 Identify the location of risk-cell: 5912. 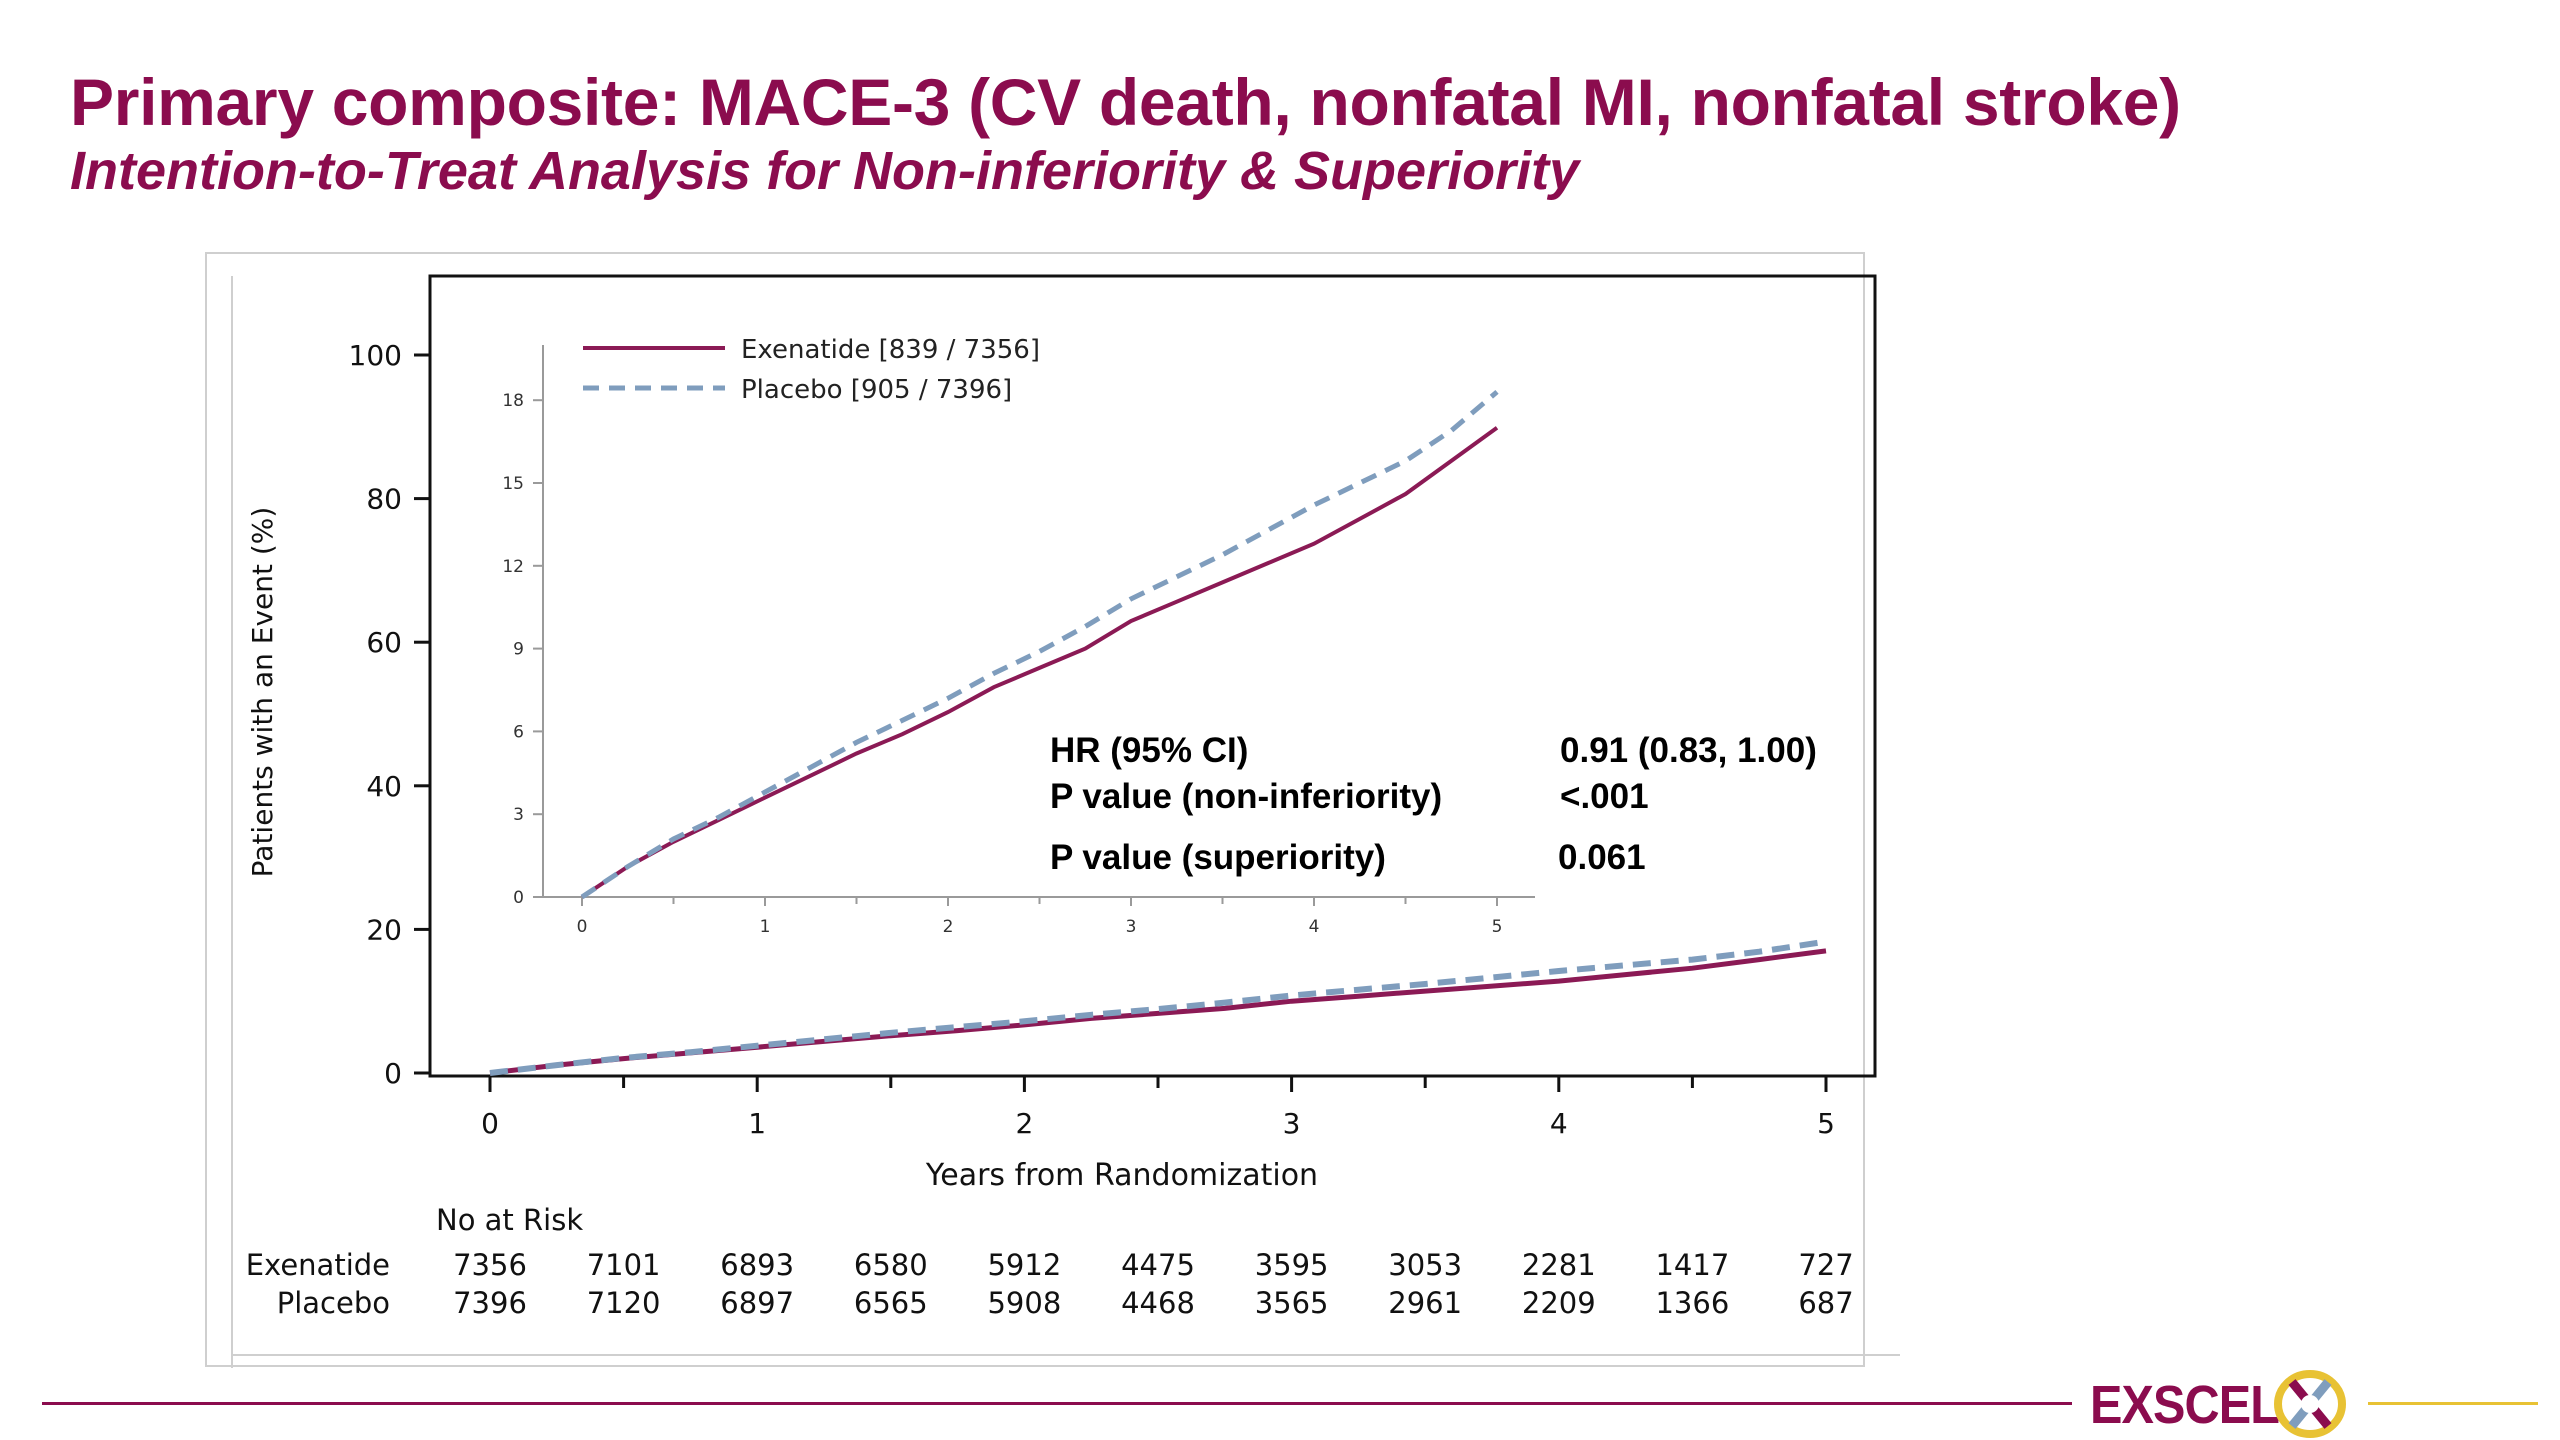
(1024, 1265).